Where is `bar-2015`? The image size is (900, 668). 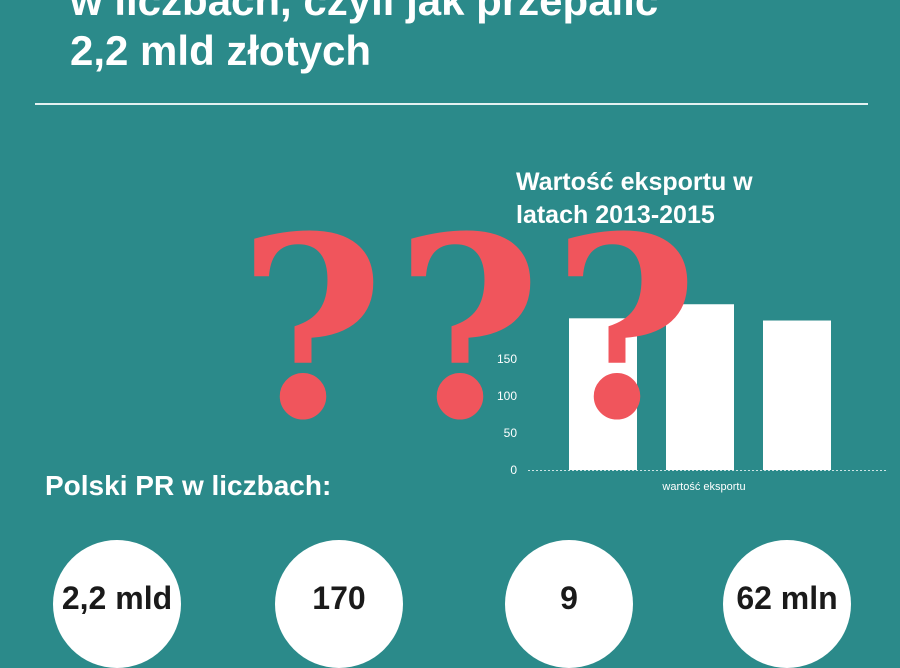 bar-2015 is located at coordinates (797, 395).